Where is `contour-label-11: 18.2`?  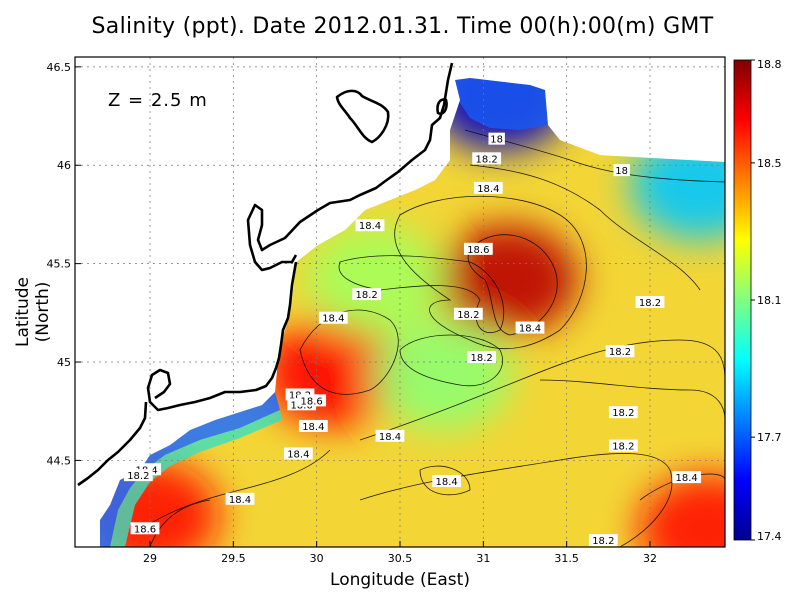 contour-label-11: 18.2 is located at coordinates (482, 358).